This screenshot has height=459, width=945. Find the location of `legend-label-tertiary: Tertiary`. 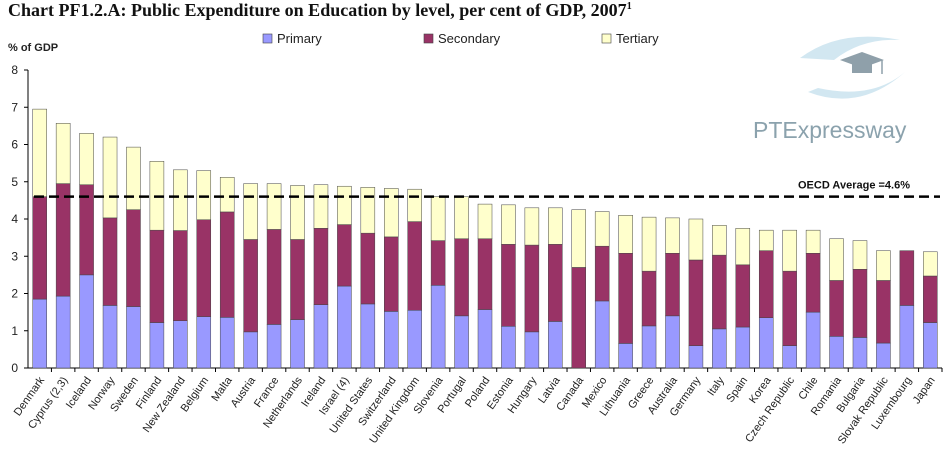

legend-label-tertiary: Tertiary is located at coordinates (637, 38).